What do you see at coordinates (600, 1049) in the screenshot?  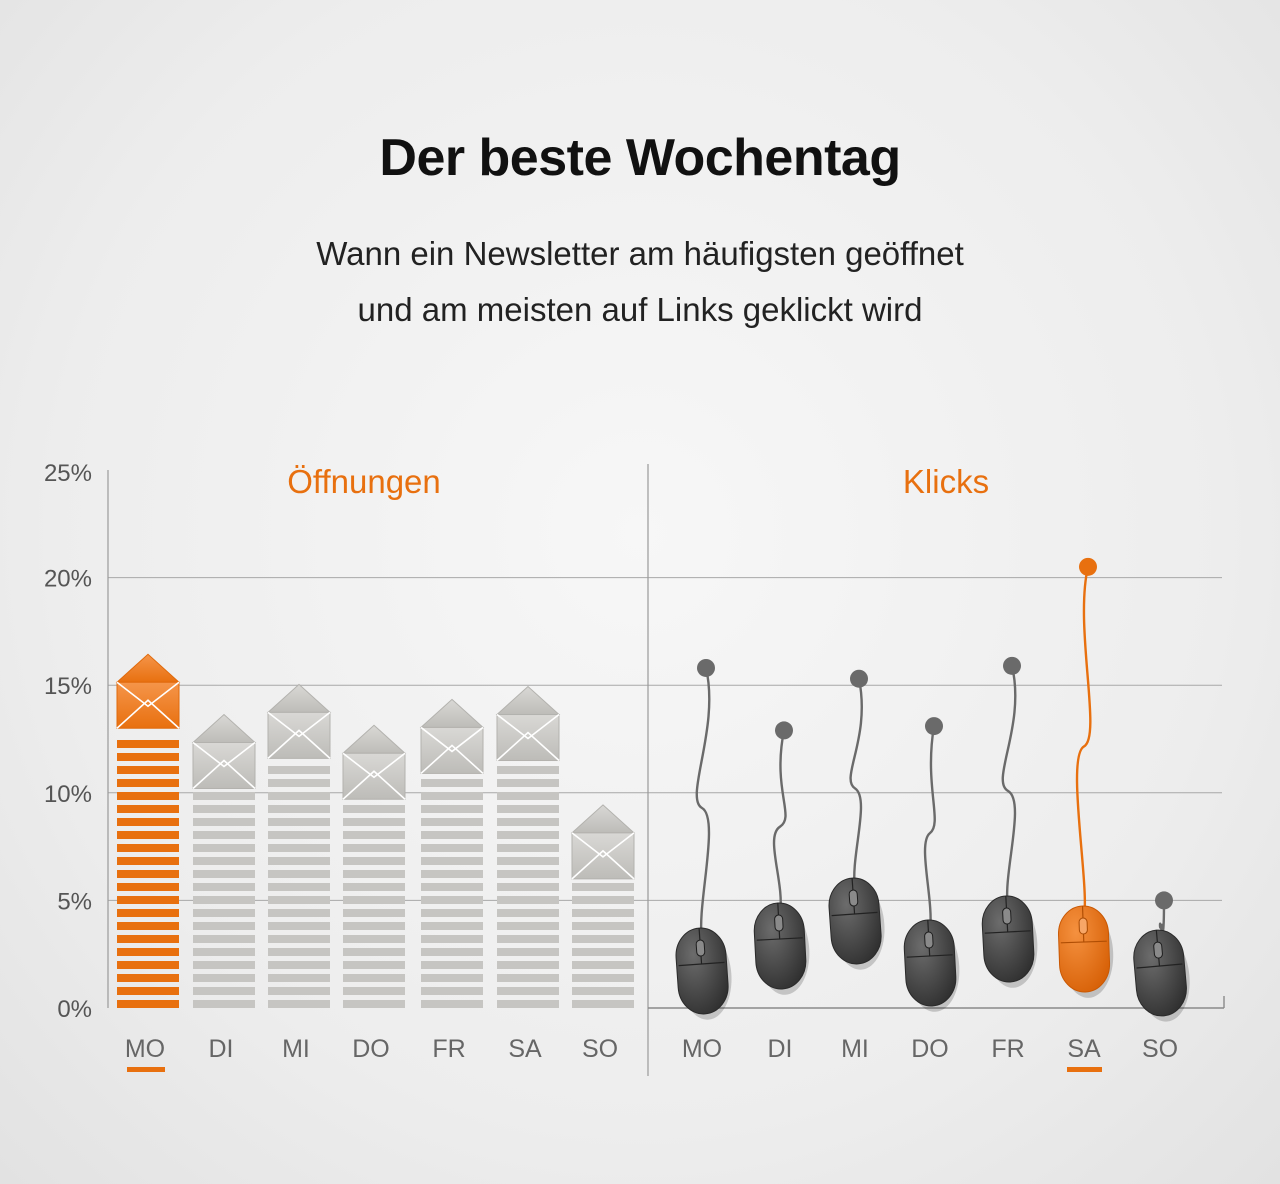 I see `x-tick-label: SO` at bounding box center [600, 1049].